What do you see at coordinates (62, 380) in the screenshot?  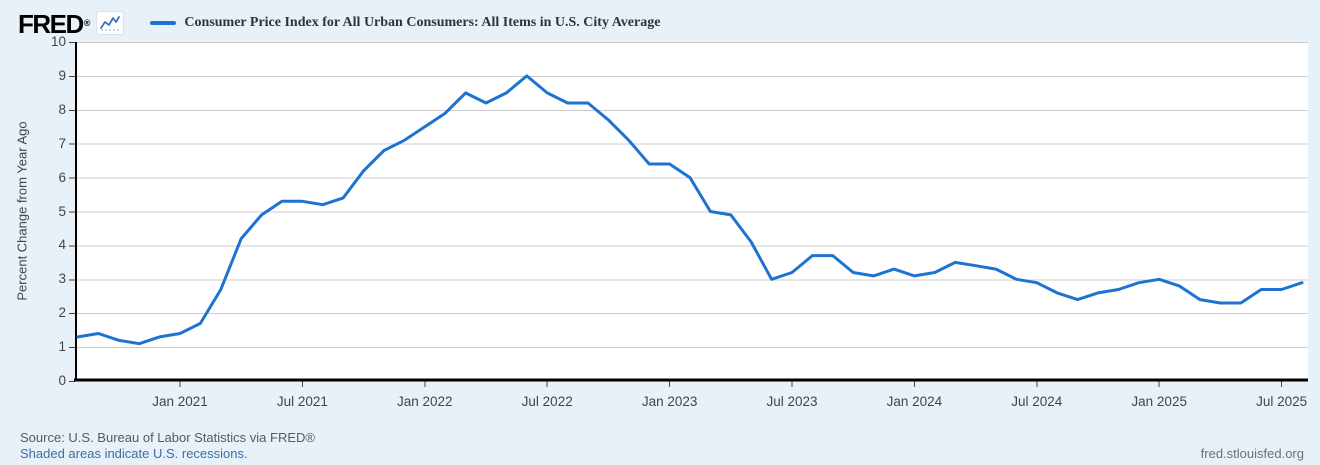 I see `y-axis-tick-label: 0` at bounding box center [62, 380].